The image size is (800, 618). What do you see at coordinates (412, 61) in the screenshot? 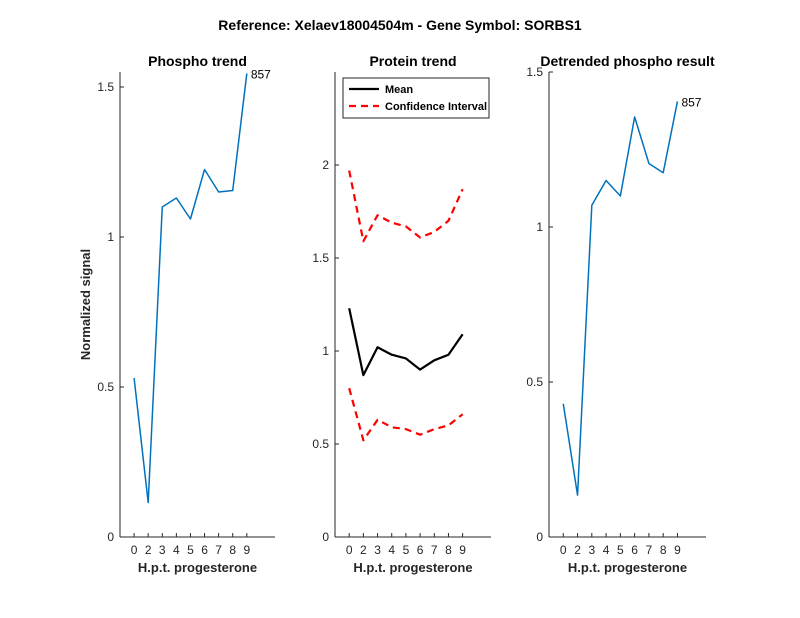
I see `panel-title: Protein trend` at bounding box center [412, 61].